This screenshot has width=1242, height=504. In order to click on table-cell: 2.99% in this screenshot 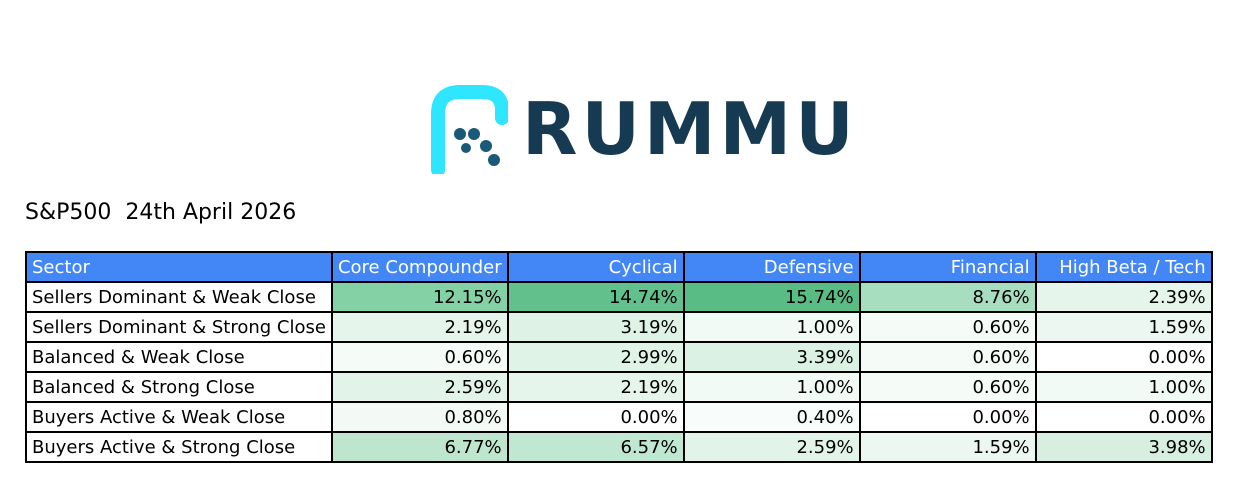, I will do `click(595, 357)`.